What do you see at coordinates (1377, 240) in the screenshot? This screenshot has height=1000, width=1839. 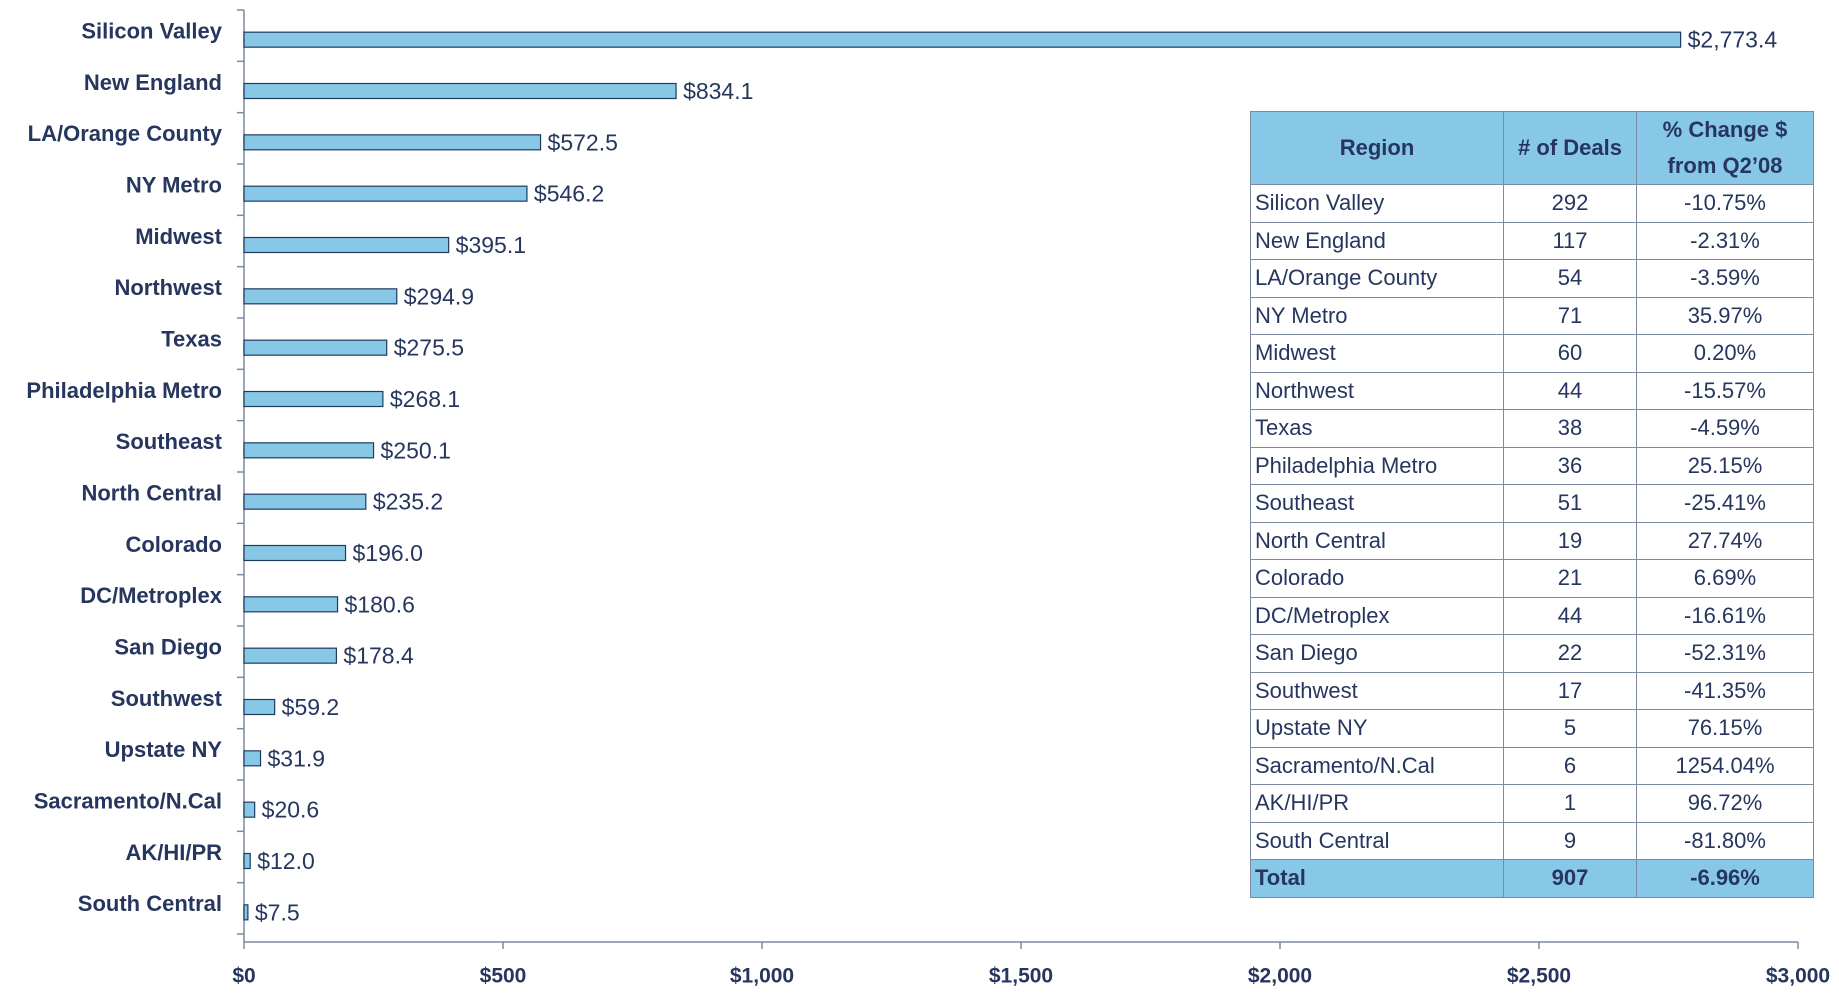 I see `table-cell: New England` at bounding box center [1377, 240].